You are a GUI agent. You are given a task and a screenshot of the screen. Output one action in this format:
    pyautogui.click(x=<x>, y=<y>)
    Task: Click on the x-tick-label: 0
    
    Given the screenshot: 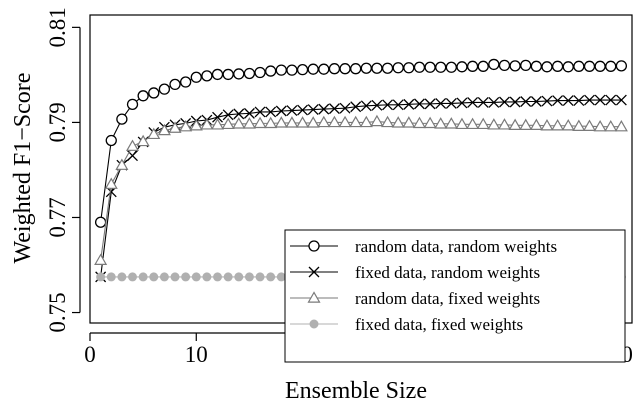 What is the action you would take?
    pyautogui.click(x=90, y=354)
    